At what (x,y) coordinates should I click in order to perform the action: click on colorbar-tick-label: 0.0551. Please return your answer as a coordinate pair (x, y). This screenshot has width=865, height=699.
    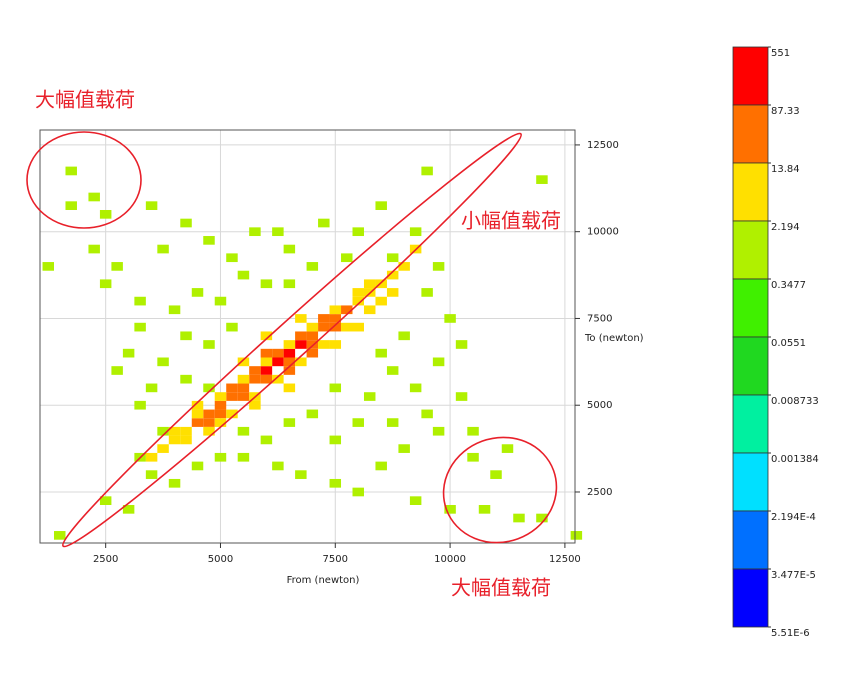
    Looking at the image, I should click on (788, 343).